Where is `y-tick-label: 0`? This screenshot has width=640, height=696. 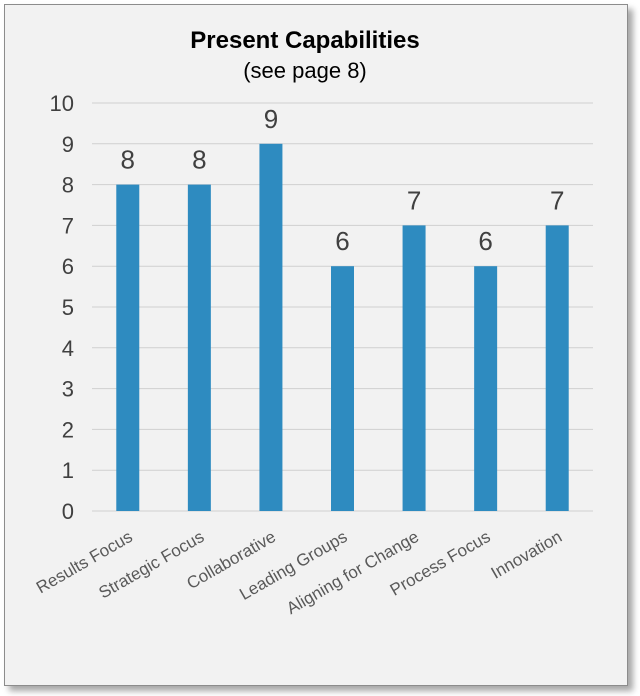
y-tick-label: 0 is located at coordinates (68, 511).